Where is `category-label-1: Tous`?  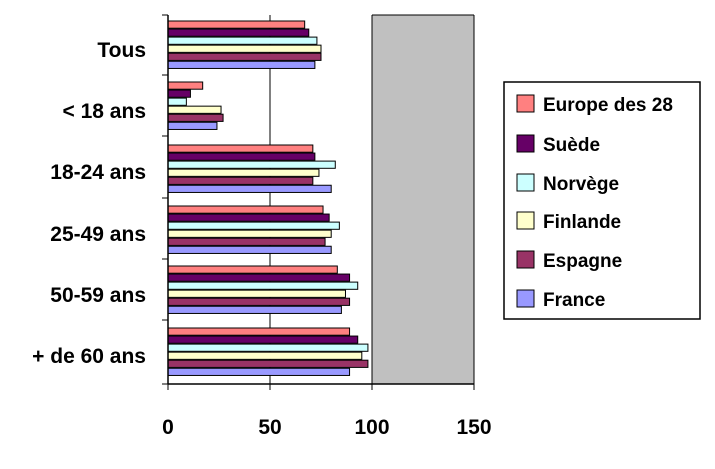
category-label-1: Tous is located at coordinates (121, 50).